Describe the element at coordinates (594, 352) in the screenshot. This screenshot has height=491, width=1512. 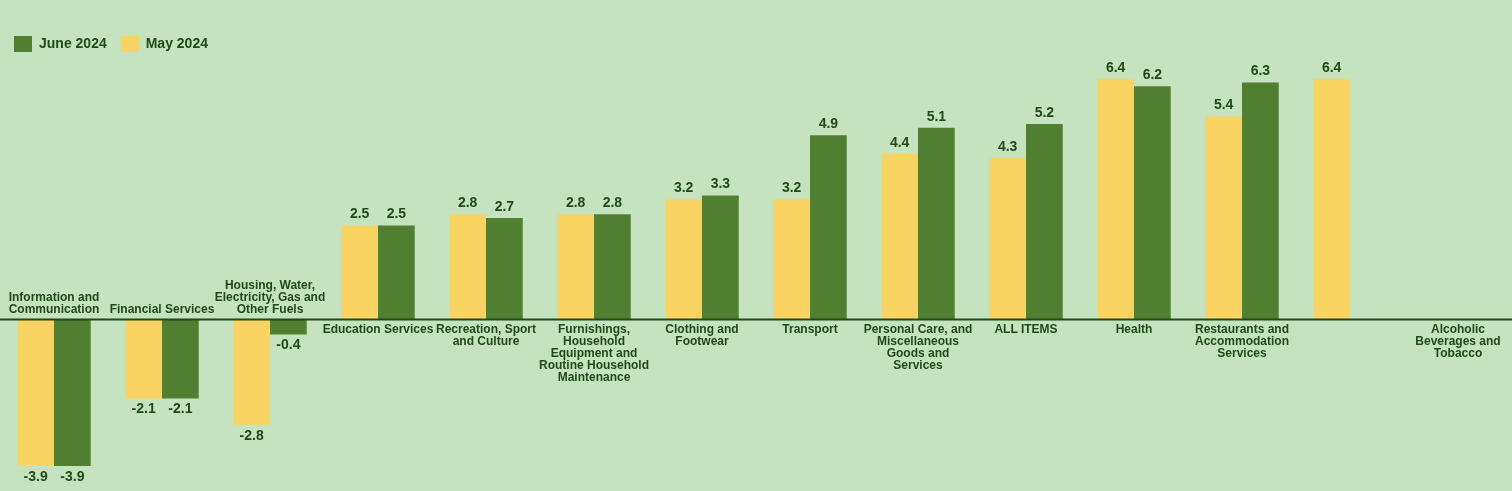
I see `x-tick-label: Furnishings, Household Equipment and Routine Household Maintenance` at that location.